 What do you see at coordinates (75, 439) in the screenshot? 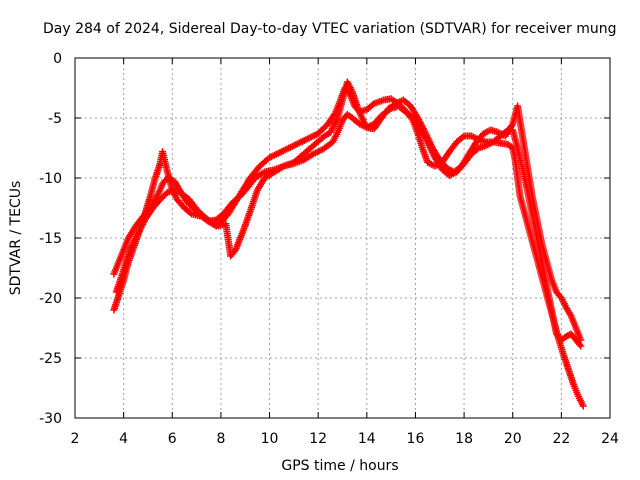
I see `x-tick-label: 2` at bounding box center [75, 439].